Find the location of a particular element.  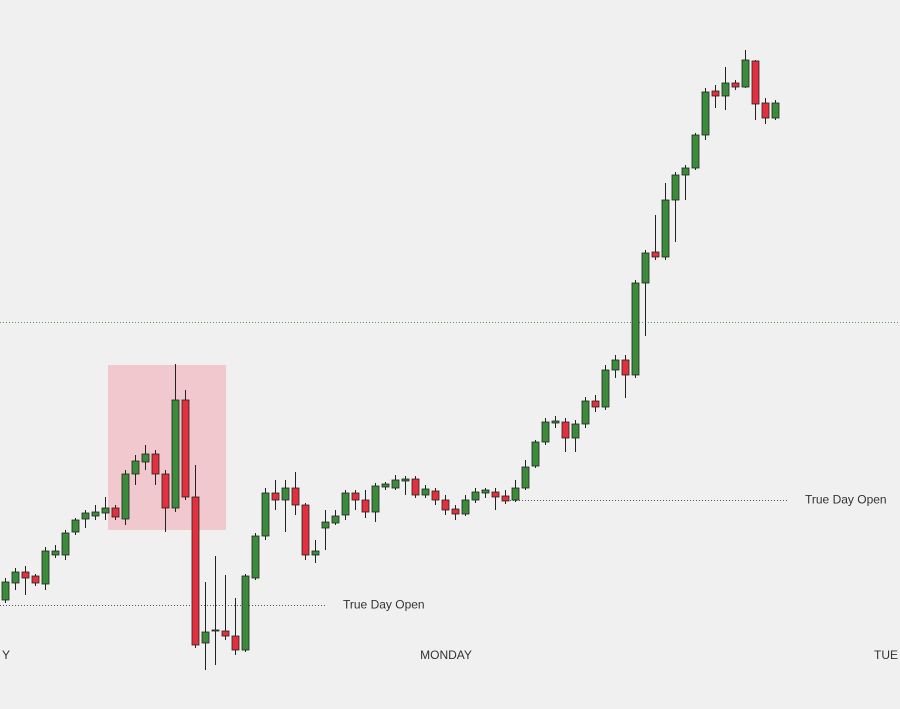

x-tick-label: MONDAY is located at coordinates (446, 655).